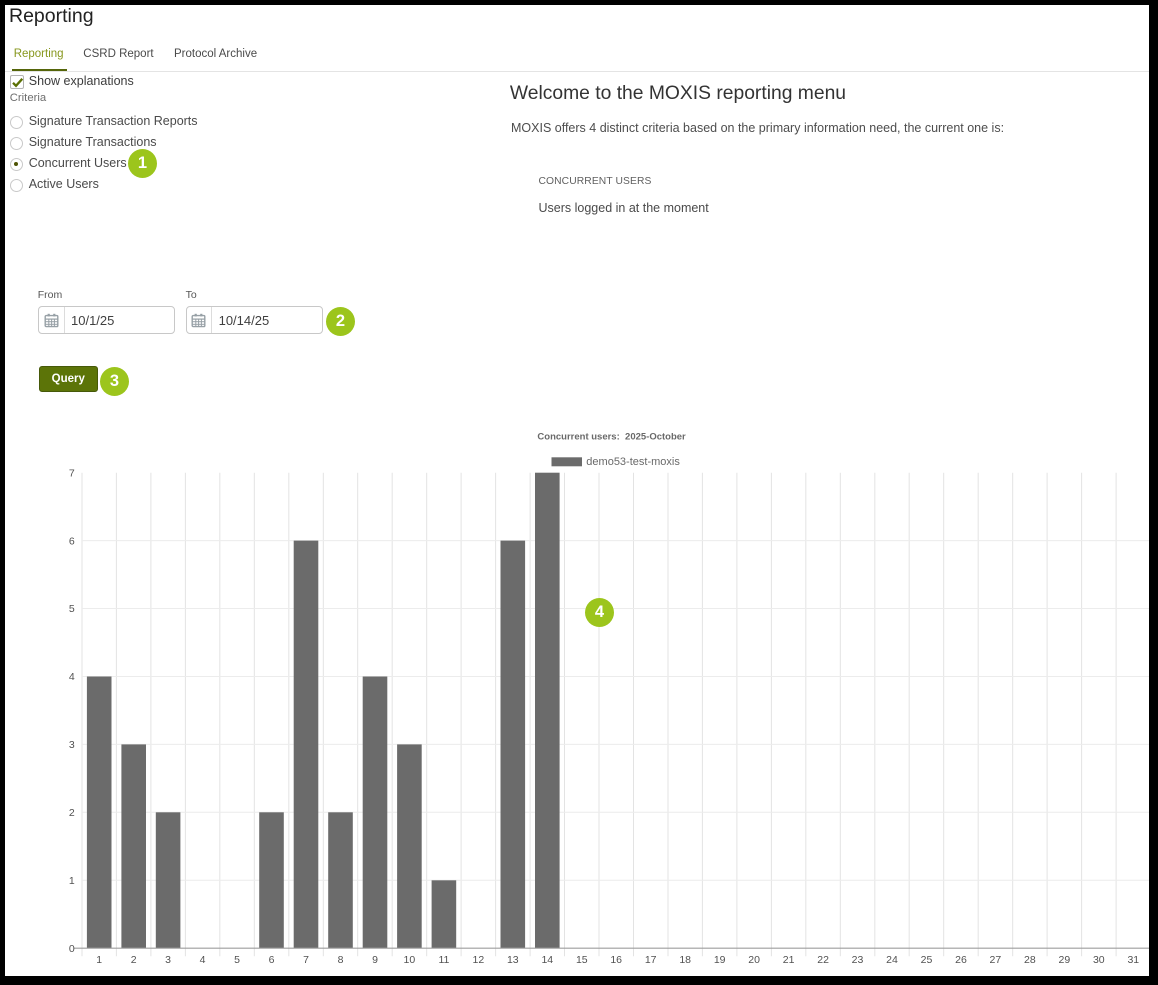  Describe the element at coordinates (341, 960) in the screenshot. I see `svg-text: 8` at that location.